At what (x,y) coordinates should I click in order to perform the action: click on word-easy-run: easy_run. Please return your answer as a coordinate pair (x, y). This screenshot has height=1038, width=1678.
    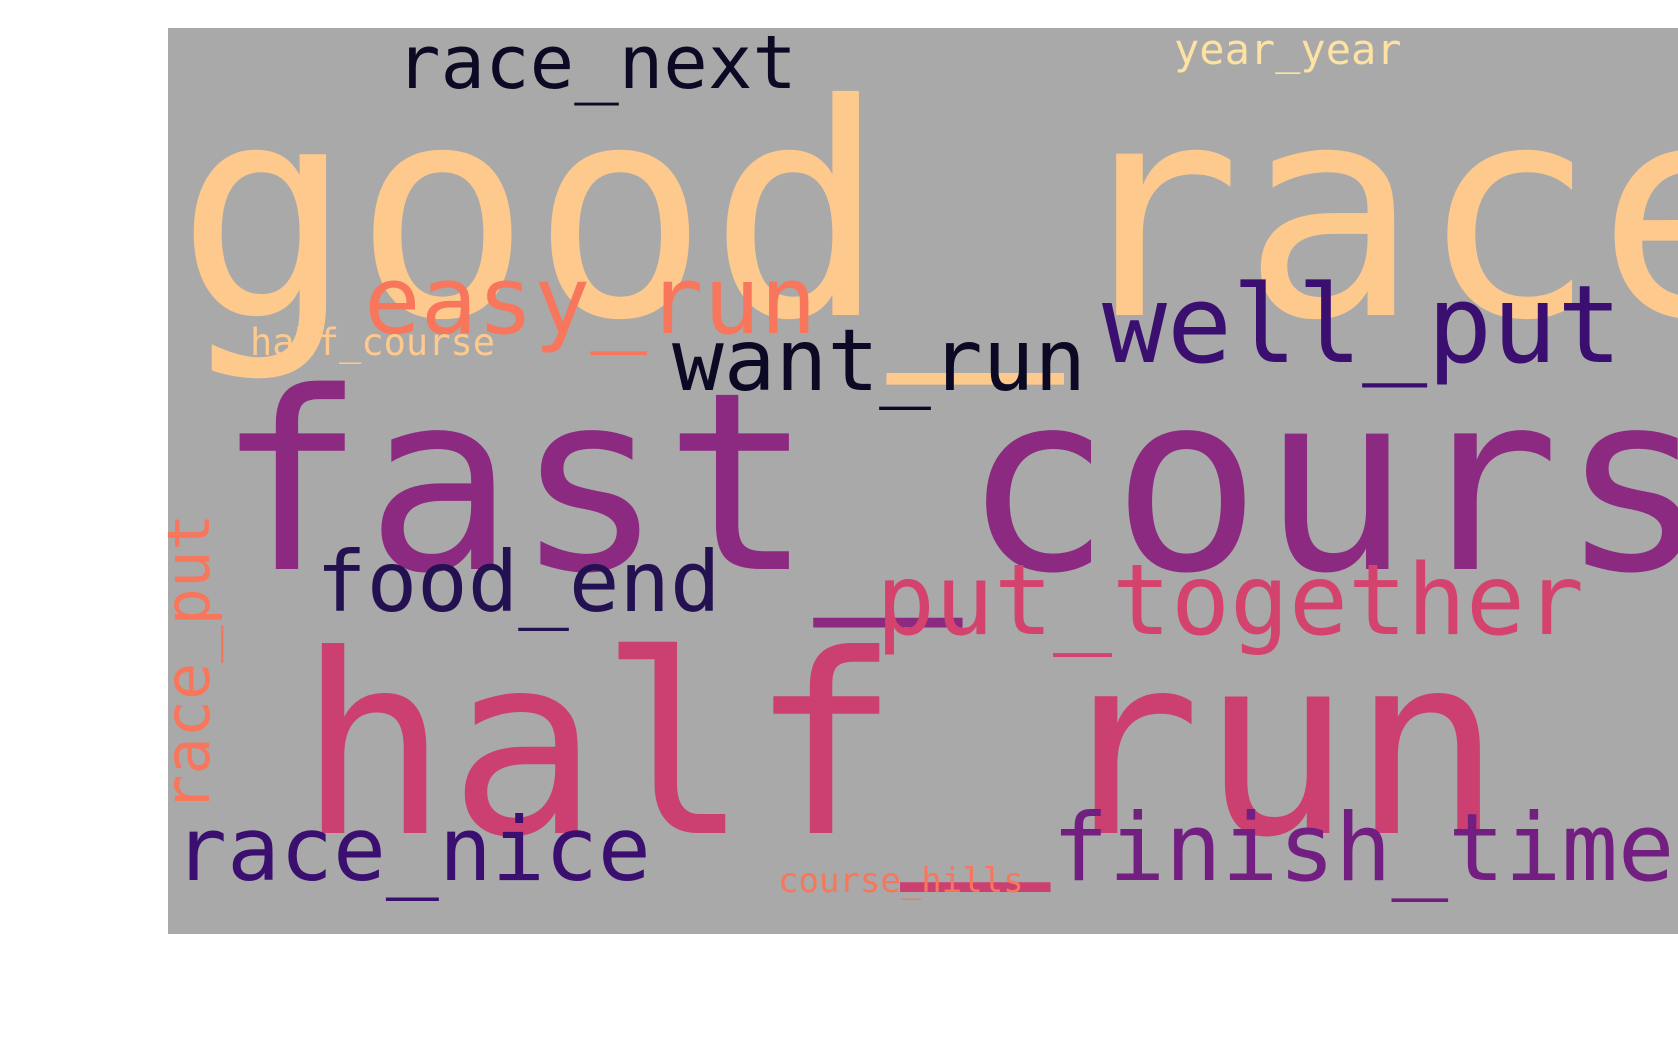
    Looking at the image, I should click on (590, 301).